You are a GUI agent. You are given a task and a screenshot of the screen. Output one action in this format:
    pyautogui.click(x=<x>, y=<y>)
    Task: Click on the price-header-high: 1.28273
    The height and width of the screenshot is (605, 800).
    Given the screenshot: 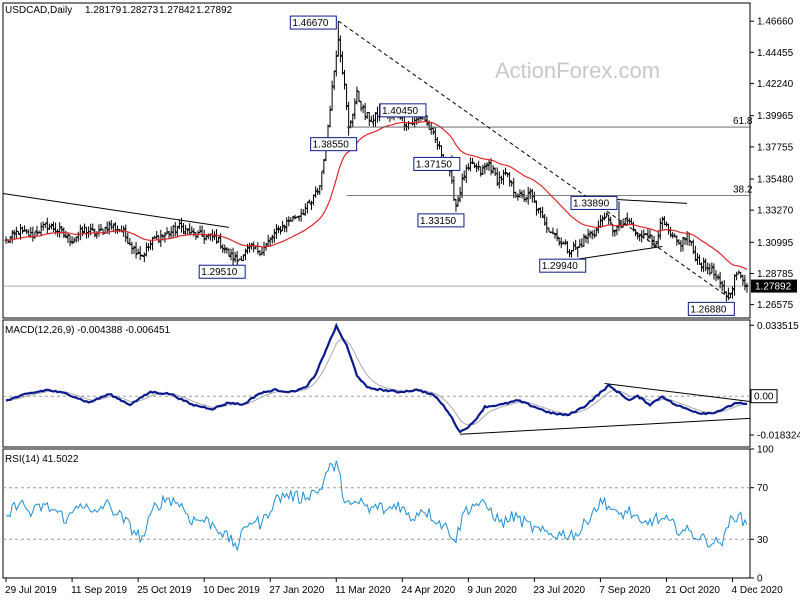 What is the action you would take?
    pyautogui.click(x=140, y=10)
    